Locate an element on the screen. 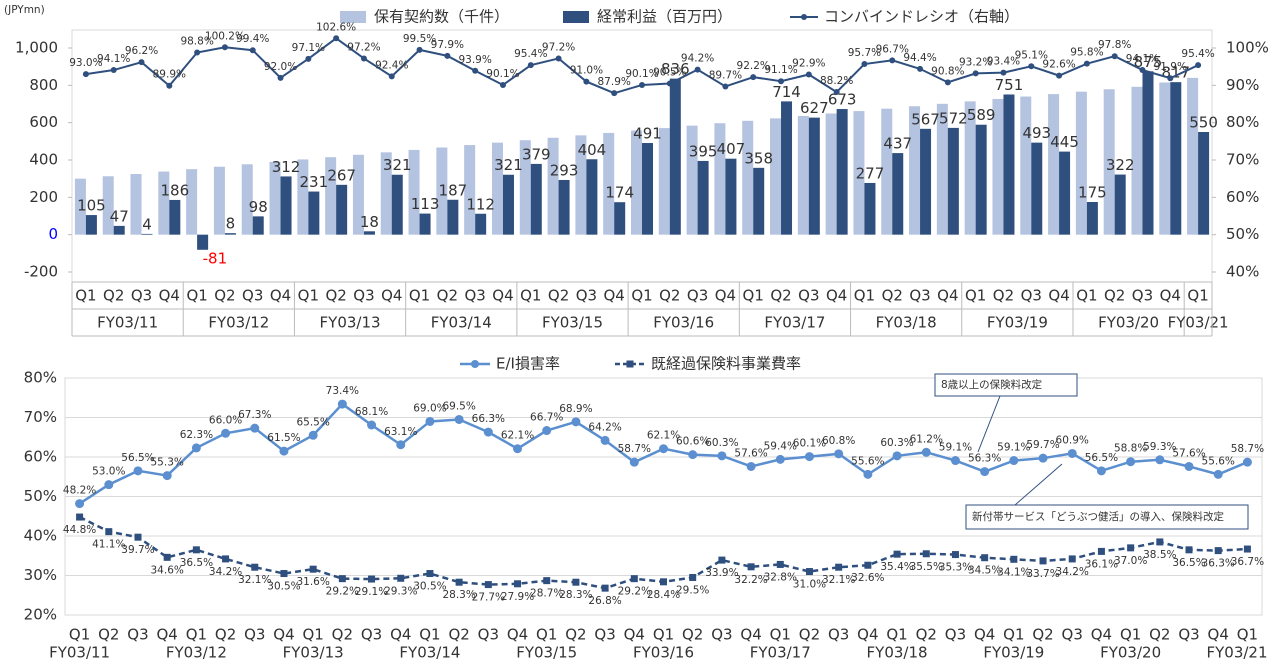  data-label: 36.5% is located at coordinates (1188, 563).